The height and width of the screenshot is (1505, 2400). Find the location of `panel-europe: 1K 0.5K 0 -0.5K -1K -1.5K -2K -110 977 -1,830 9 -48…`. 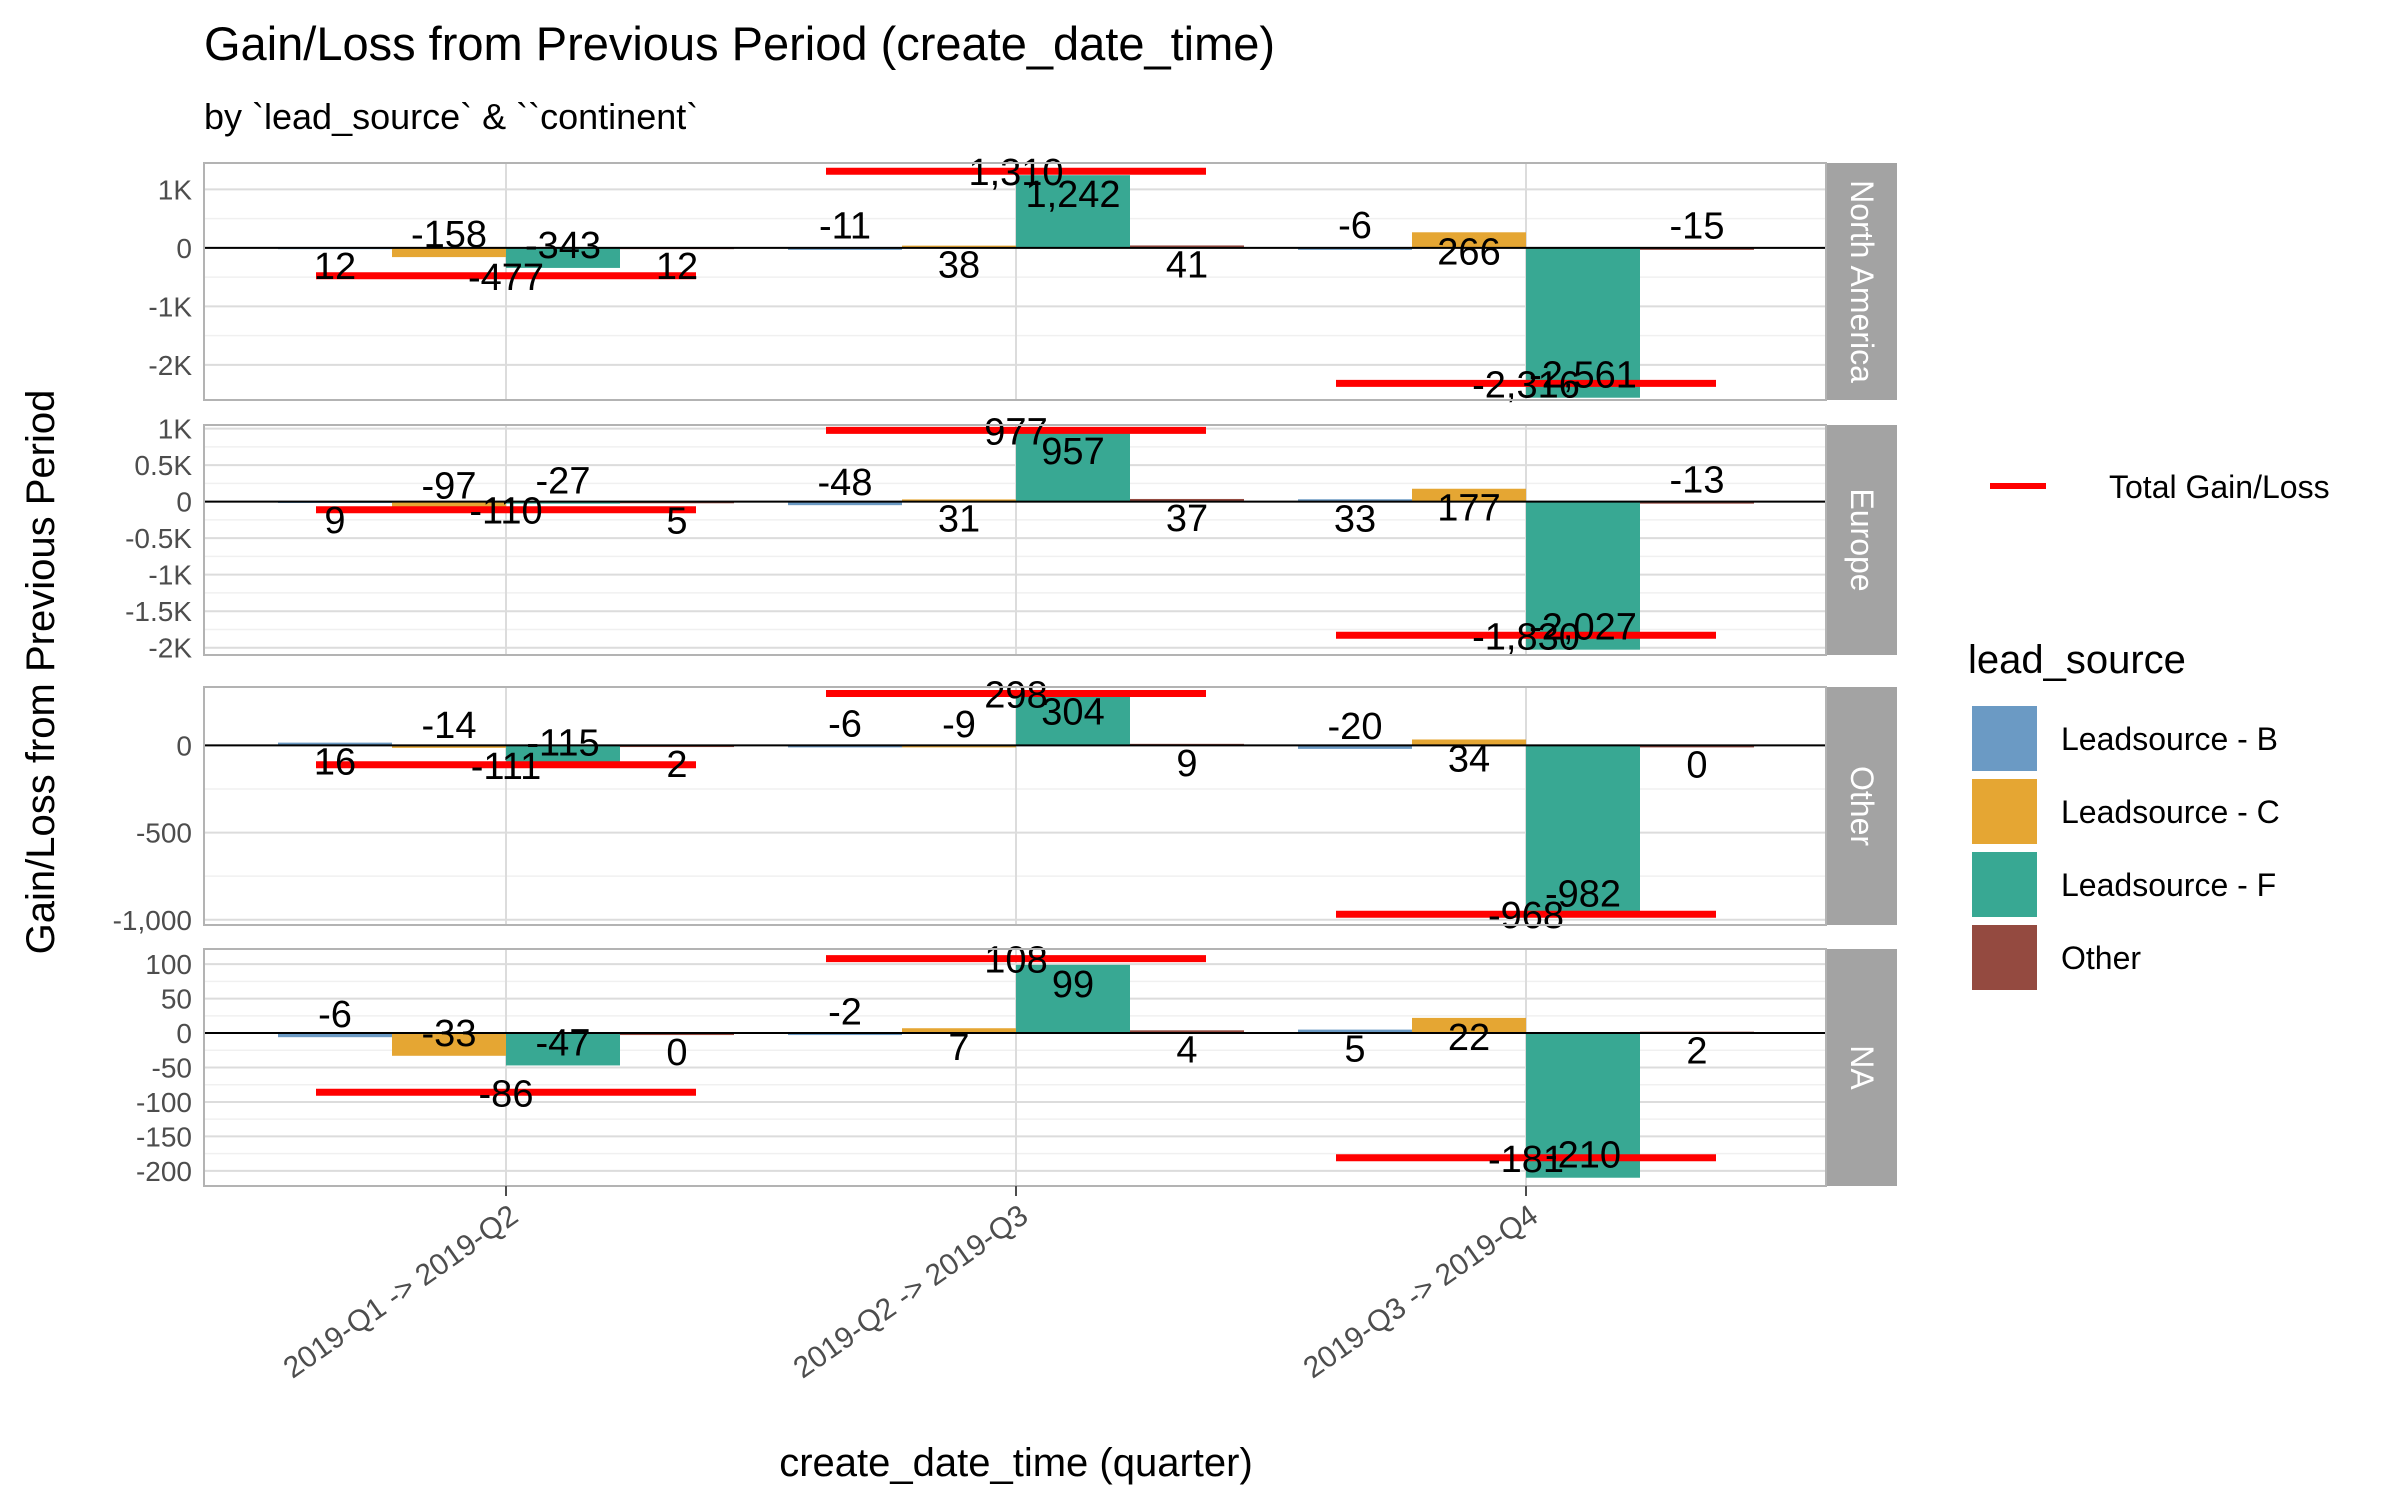

panel-europe: 1K 0.5K 0 -0.5K -1K -1.5K -2K -110 977 -1,830 9 -48… is located at coordinates (1011, 537).